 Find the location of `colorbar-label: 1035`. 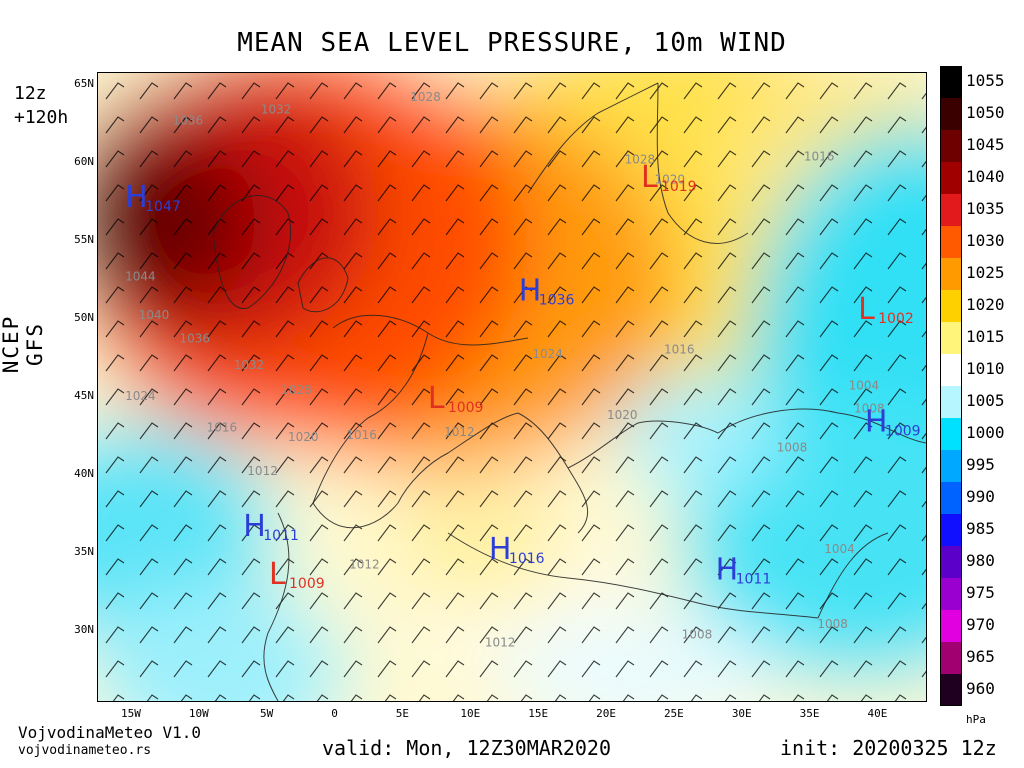

colorbar-label: 1035 is located at coordinates (985, 208).